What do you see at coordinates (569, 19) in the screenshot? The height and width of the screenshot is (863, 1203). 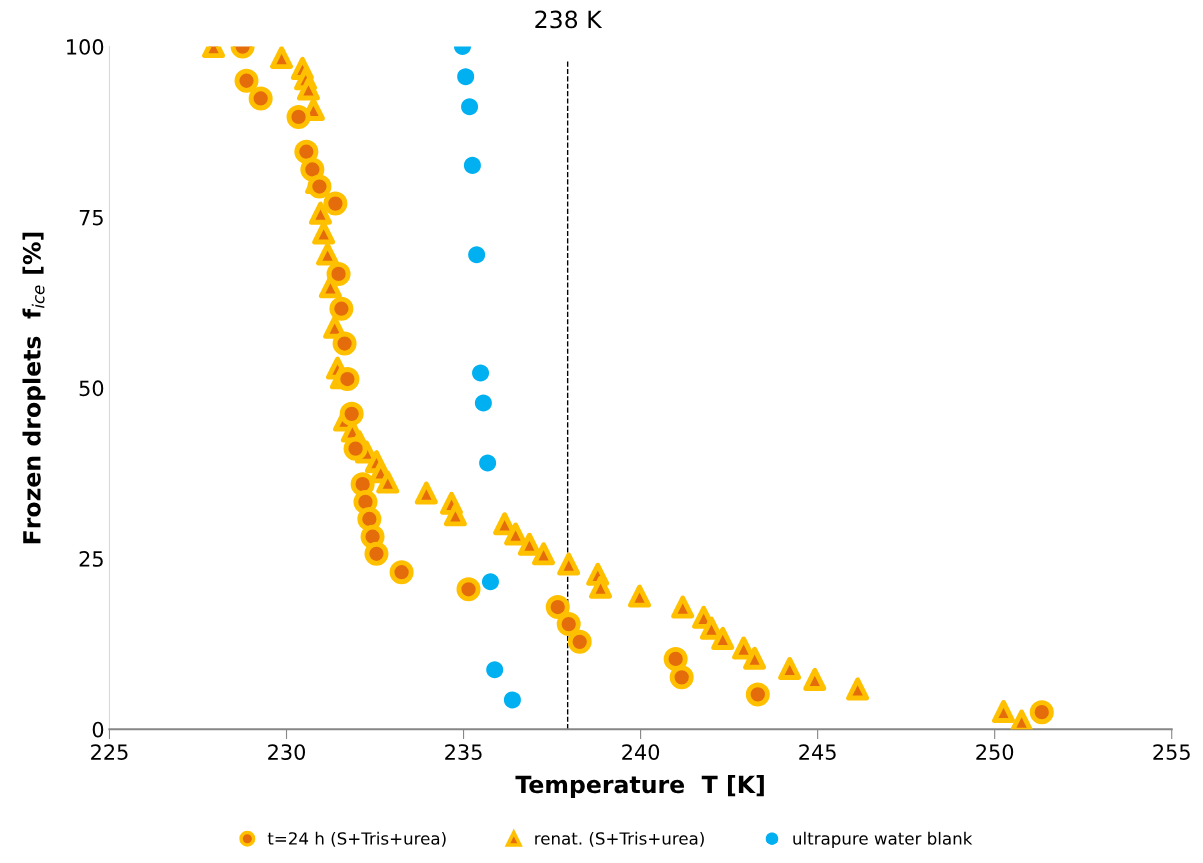 I see `ref-line-label: 238 K` at bounding box center [569, 19].